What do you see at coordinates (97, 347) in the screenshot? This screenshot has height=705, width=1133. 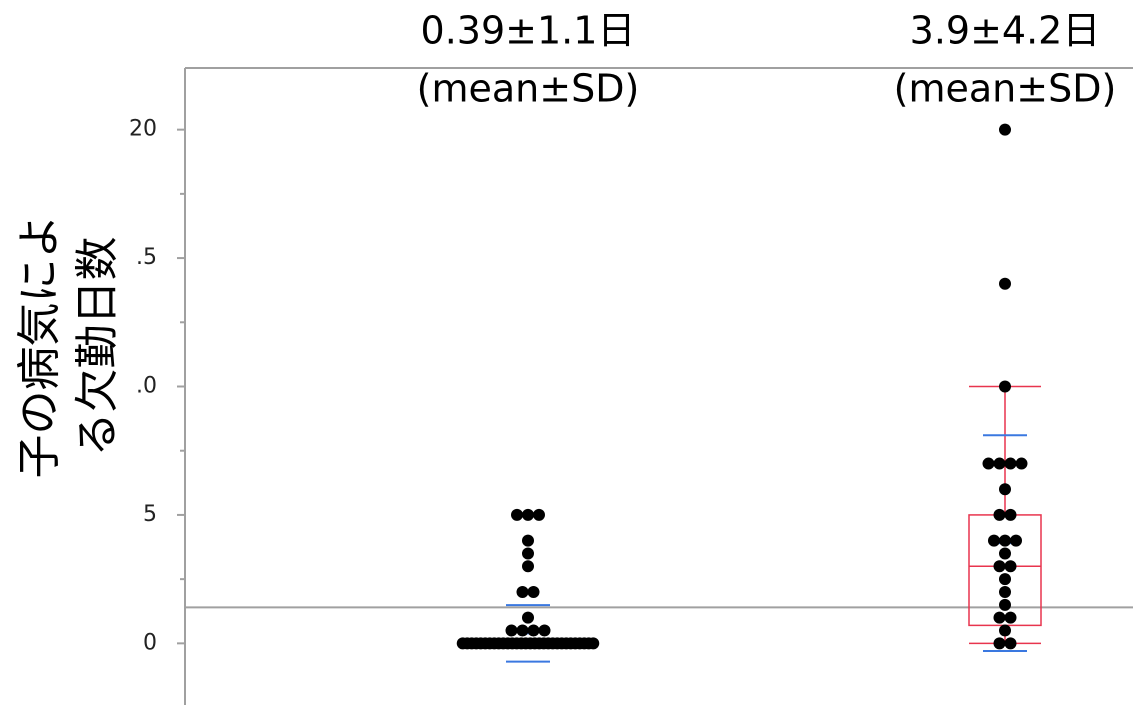 I see `y-axis-label: る欠勤日数` at bounding box center [97, 347].